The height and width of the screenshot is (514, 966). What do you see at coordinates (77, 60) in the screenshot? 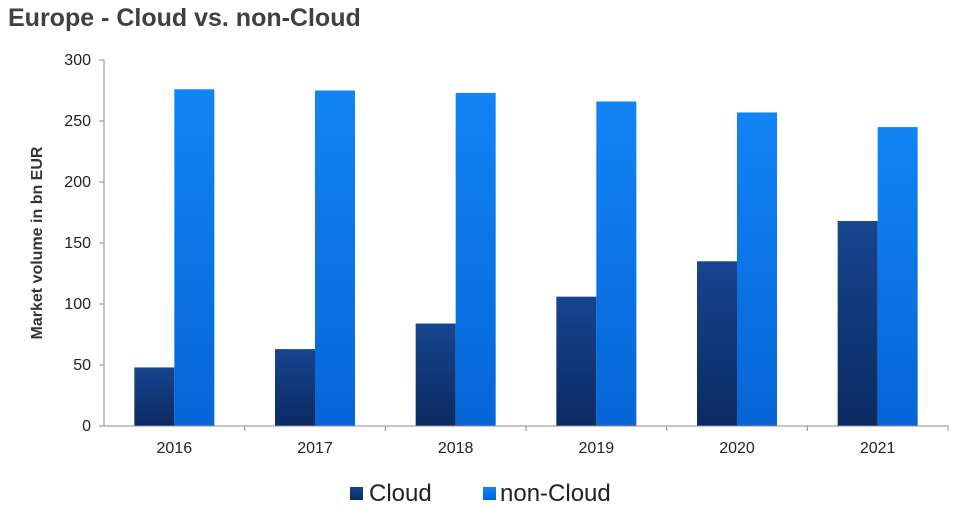
I see `y-tick-label: 300` at bounding box center [77, 60].